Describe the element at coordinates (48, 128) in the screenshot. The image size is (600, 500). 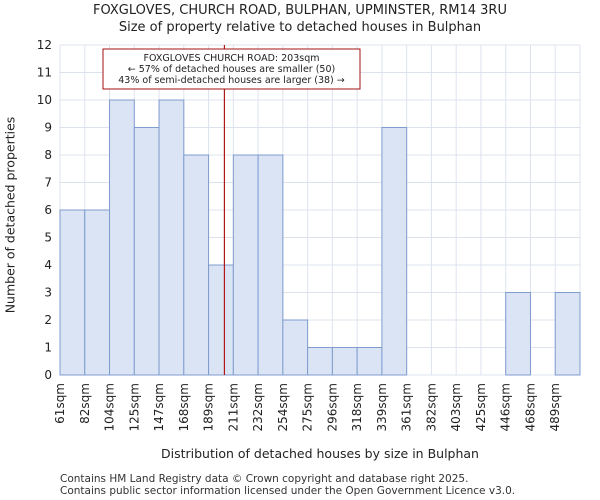
I see `y-tick-label: 9` at that location.